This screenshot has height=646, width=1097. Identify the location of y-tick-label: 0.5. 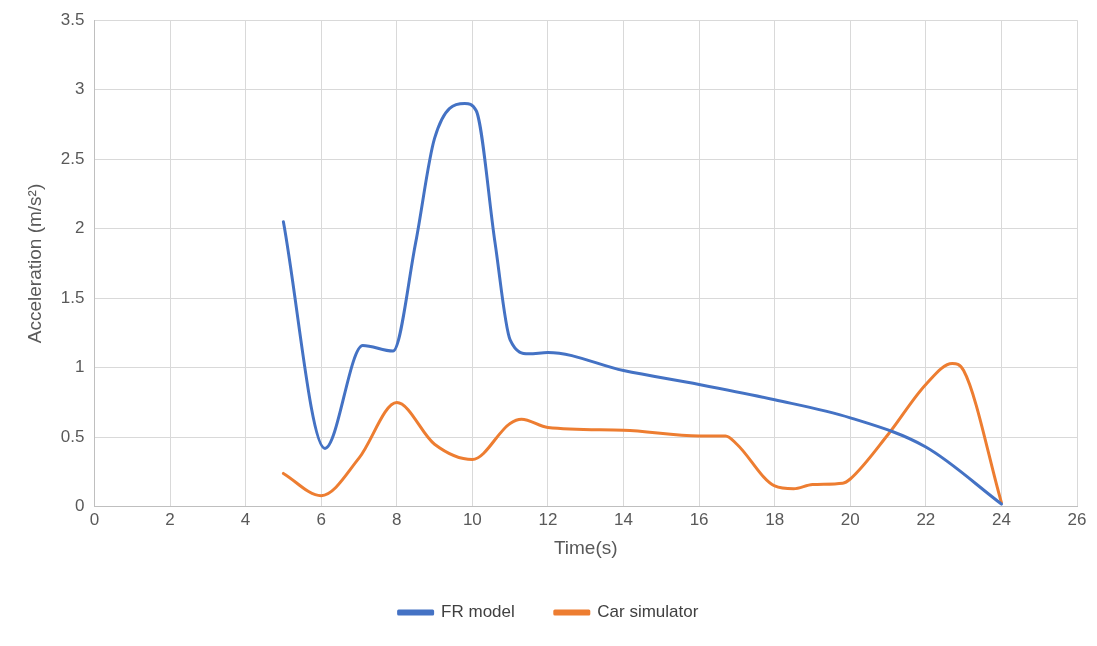
(72, 436).